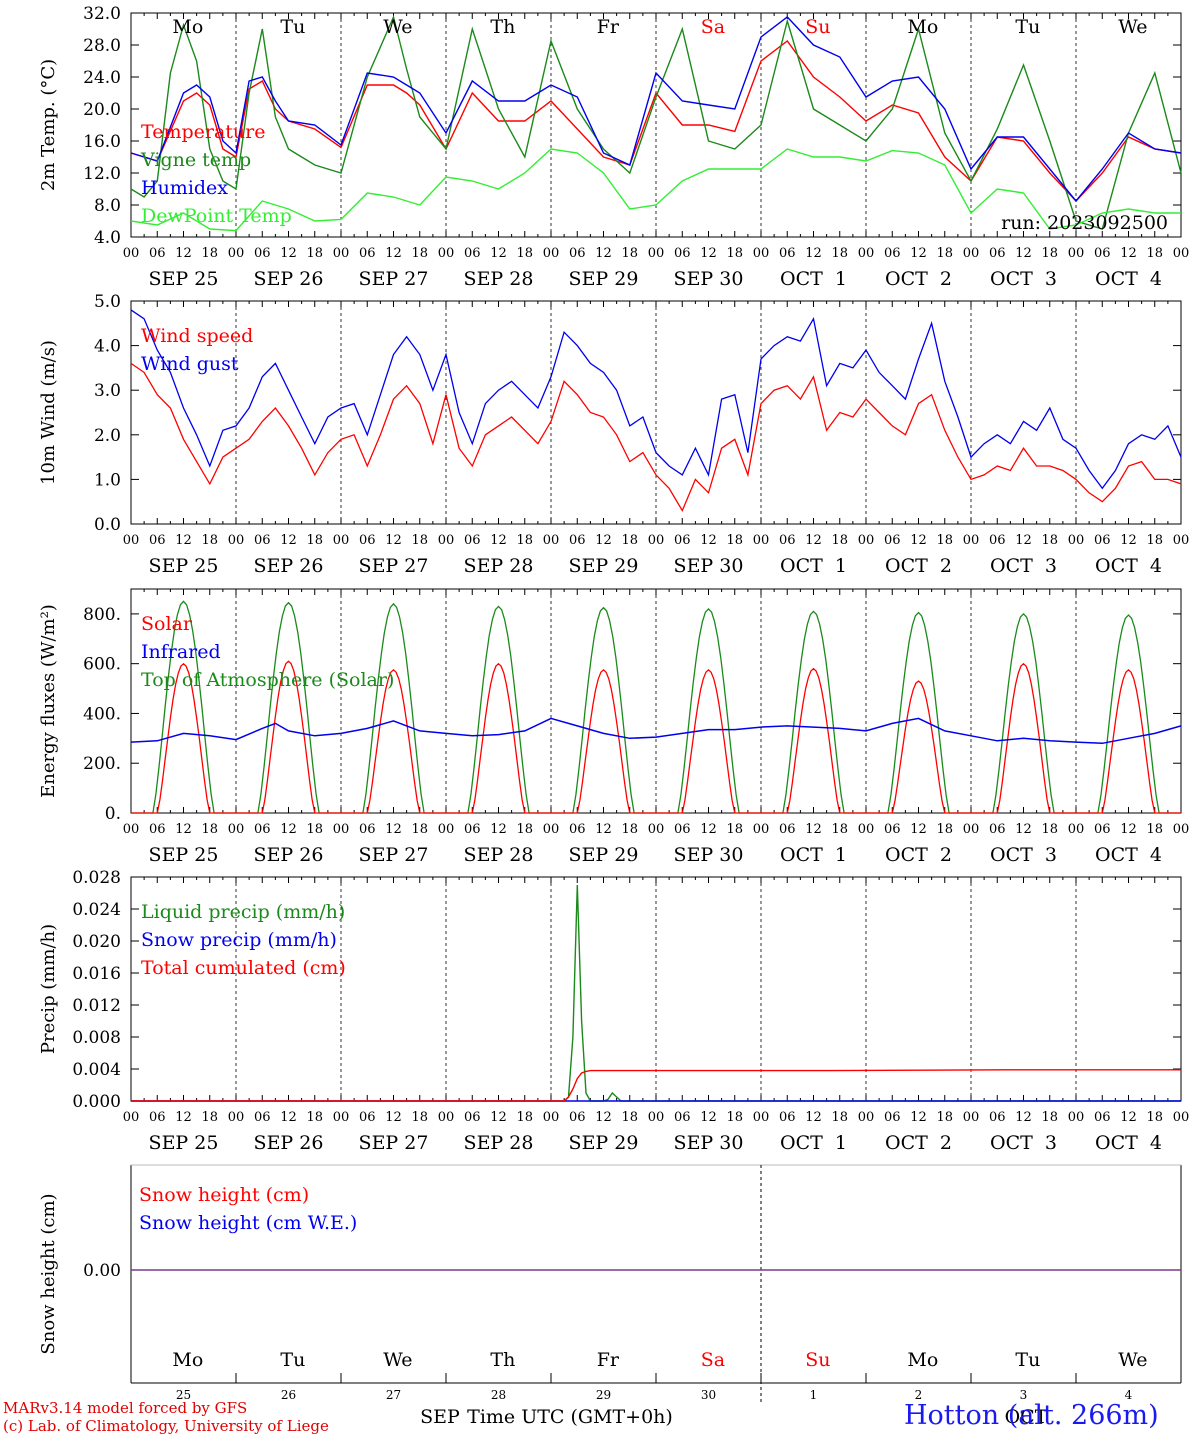 This screenshot has height=1440, width=1194. I want to click on legend-entry: Top of Atmosphere (Solar), so click(267, 680).